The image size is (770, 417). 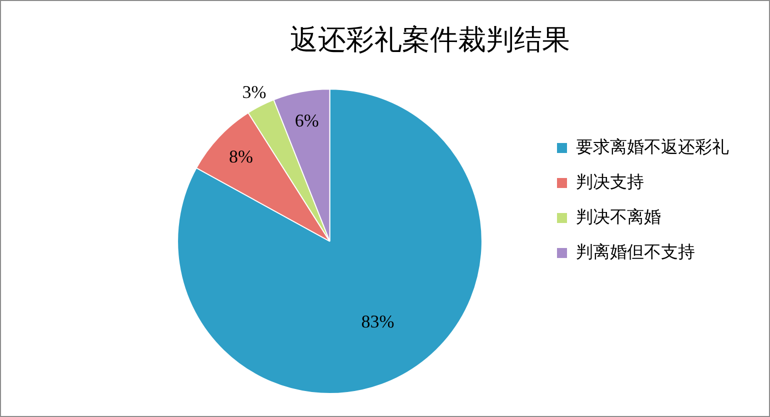 I want to click on data-label: 3%, so click(x=254, y=92).